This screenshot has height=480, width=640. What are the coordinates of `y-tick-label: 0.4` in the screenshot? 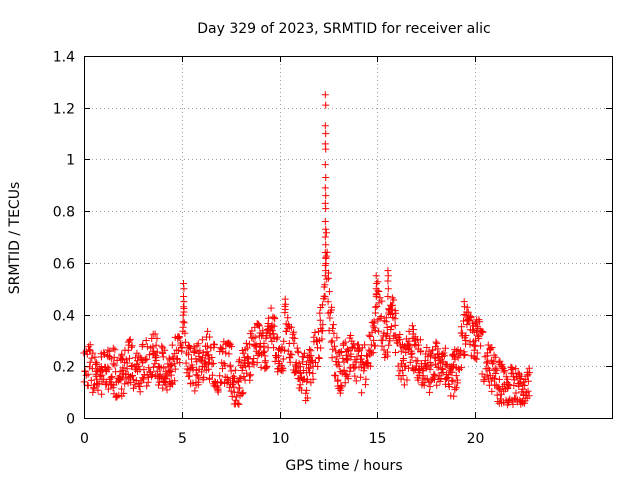 It's located at (64, 317).